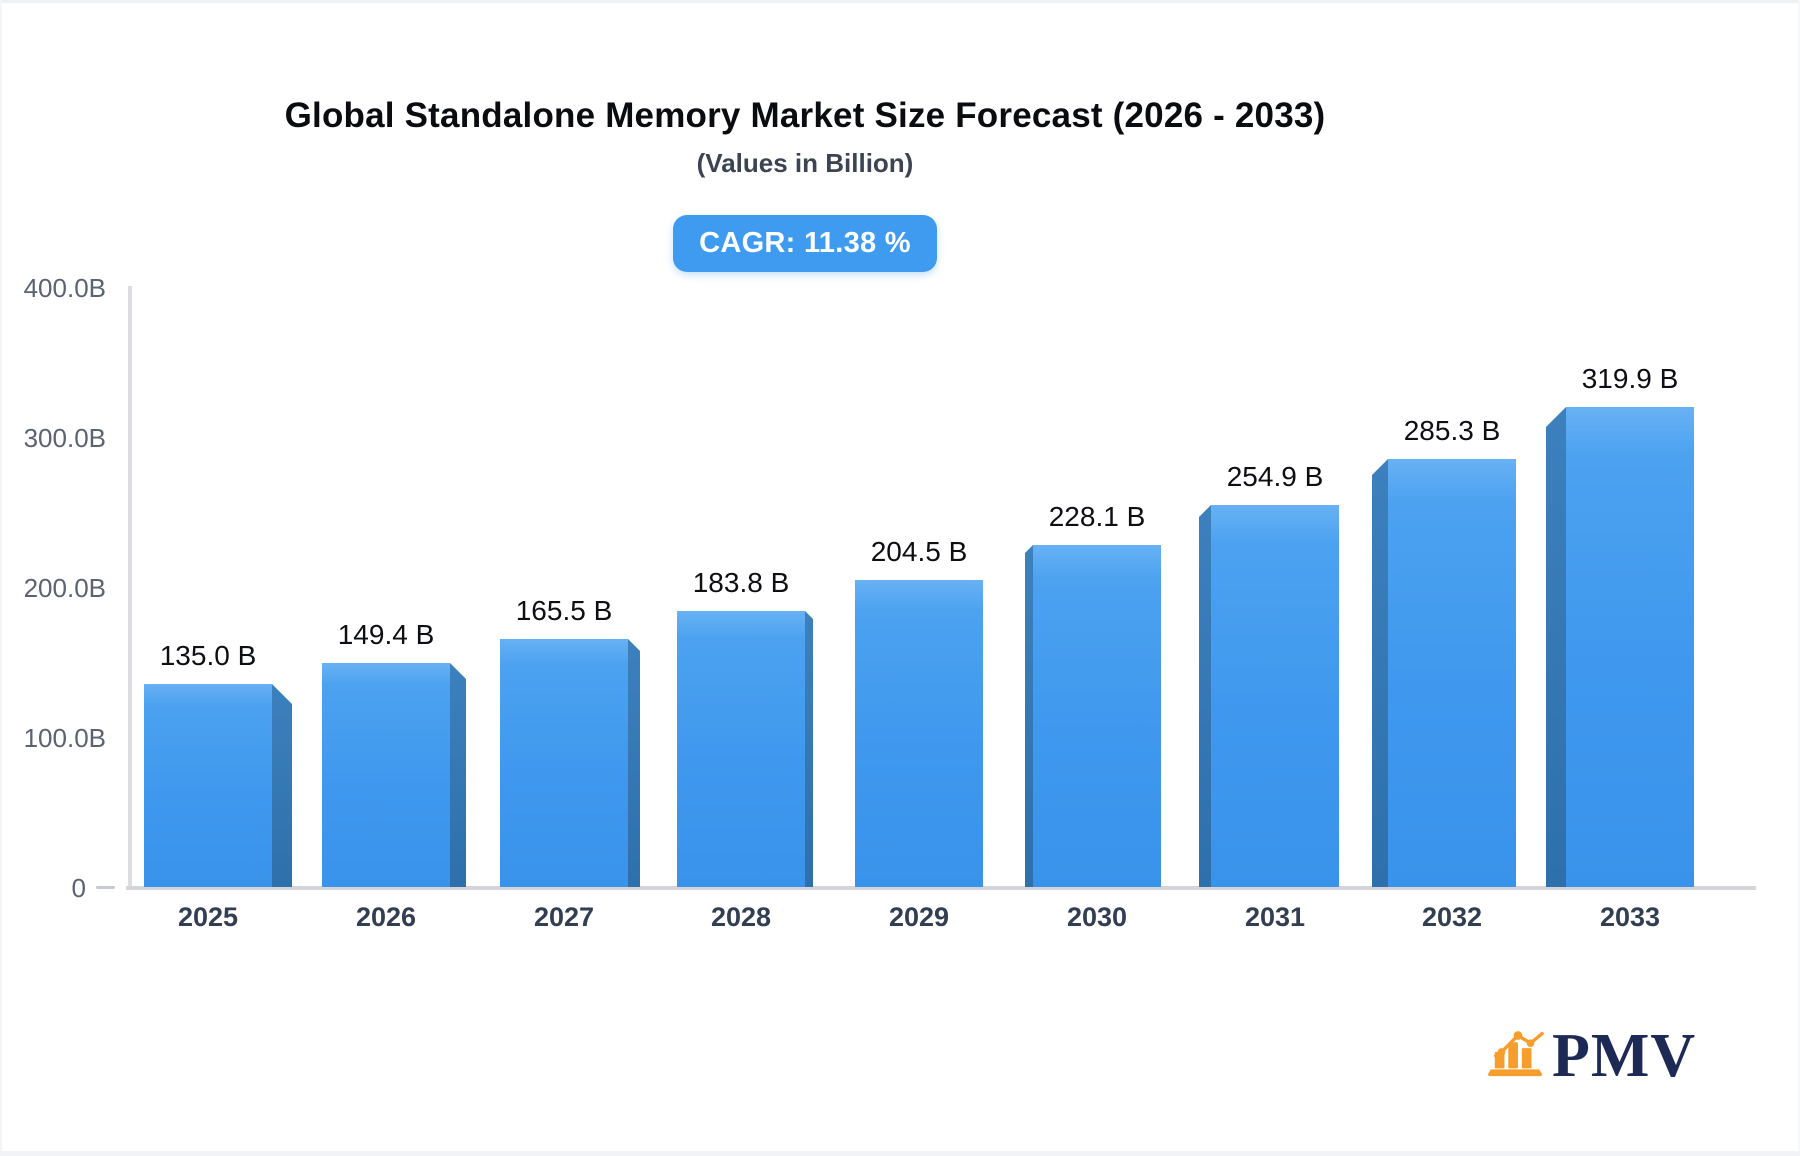 This screenshot has height=1156, width=1800. What do you see at coordinates (1452, 917) in the screenshot?
I see `x-tick-2032: 2032` at bounding box center [1452, 917].